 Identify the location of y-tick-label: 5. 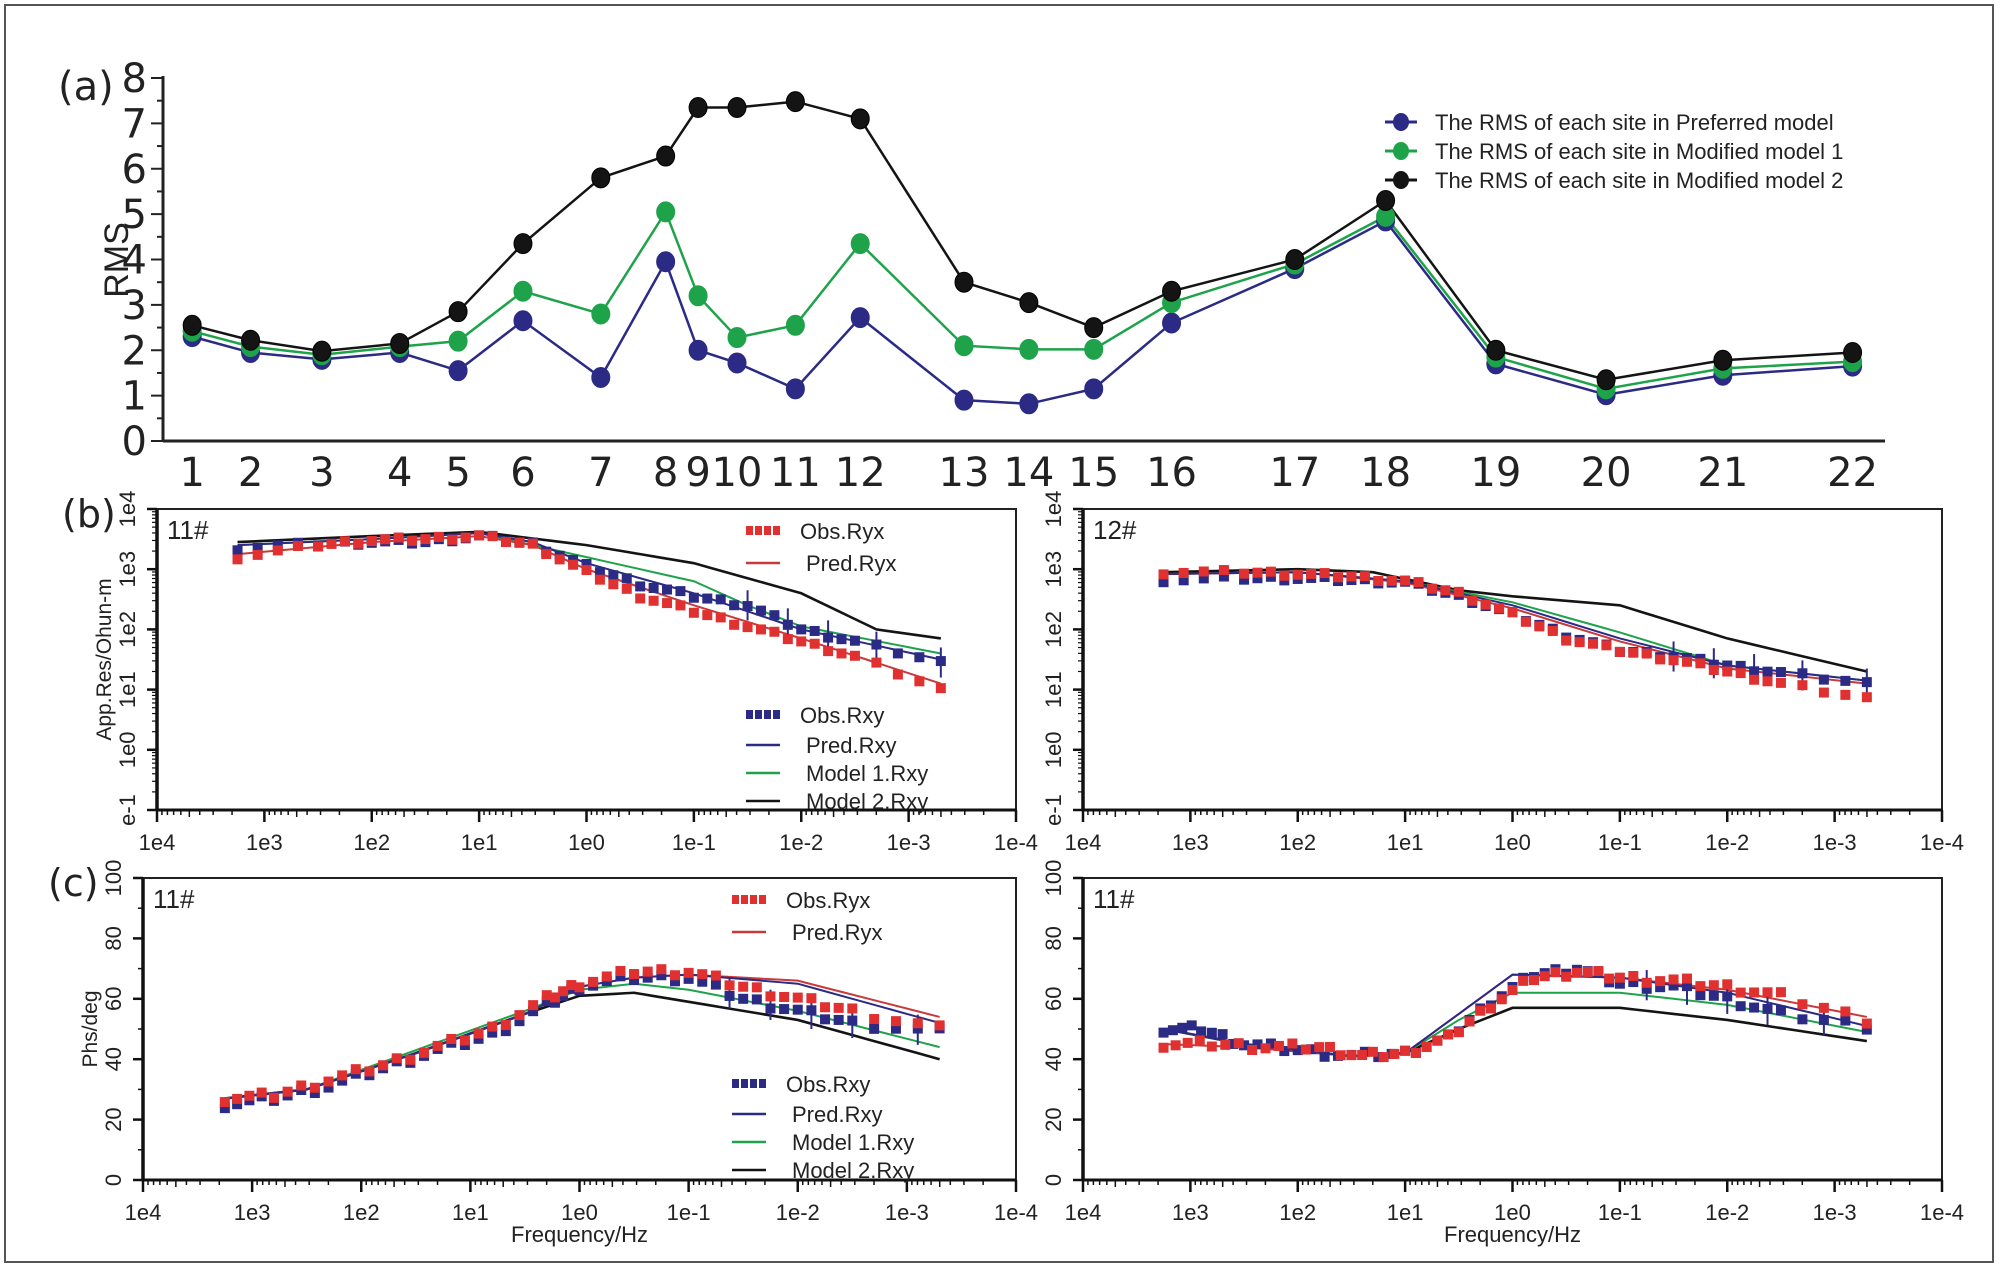
(134, 215).